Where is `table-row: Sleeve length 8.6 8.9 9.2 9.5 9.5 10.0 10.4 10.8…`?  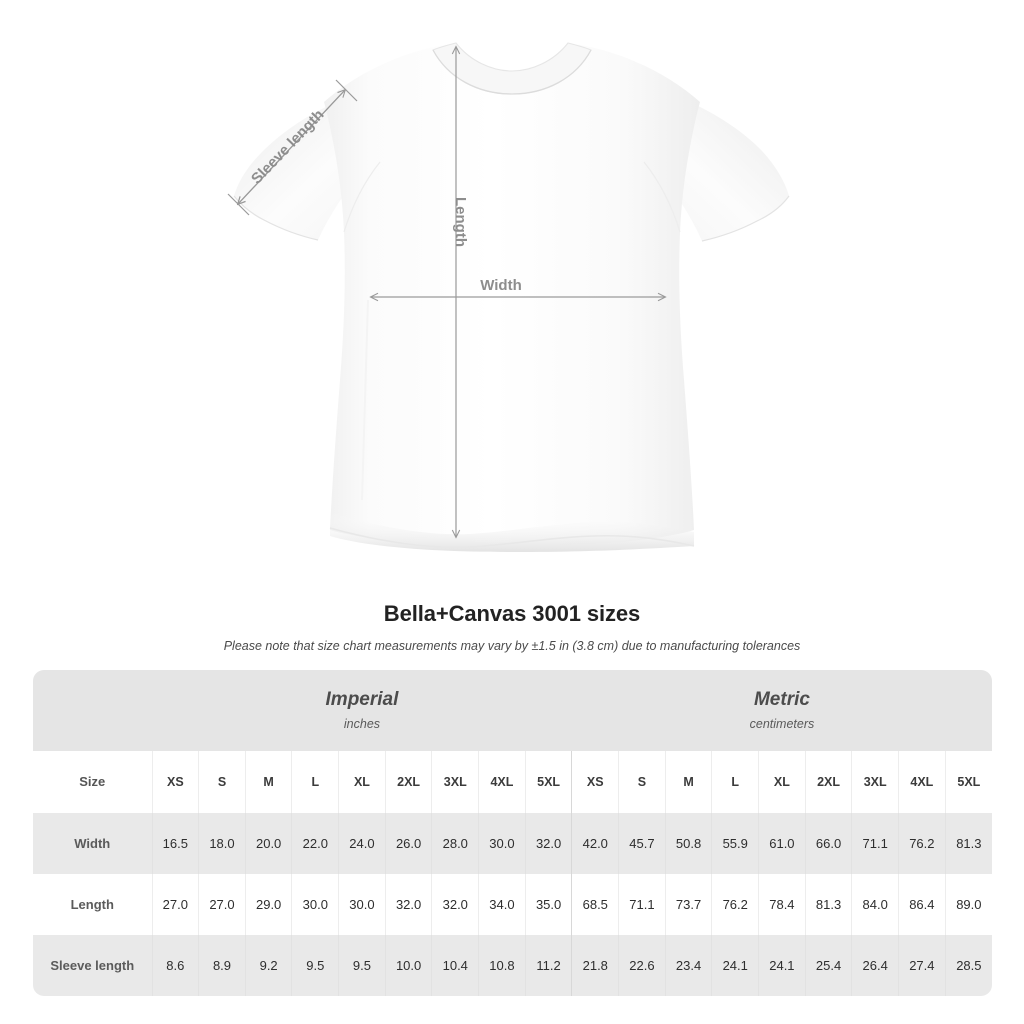 table-row: Sleeve length 8.6 8.9 9.2 9.5 9.5 10.0 10.4 10.8… is located at coordinates (512, 965).